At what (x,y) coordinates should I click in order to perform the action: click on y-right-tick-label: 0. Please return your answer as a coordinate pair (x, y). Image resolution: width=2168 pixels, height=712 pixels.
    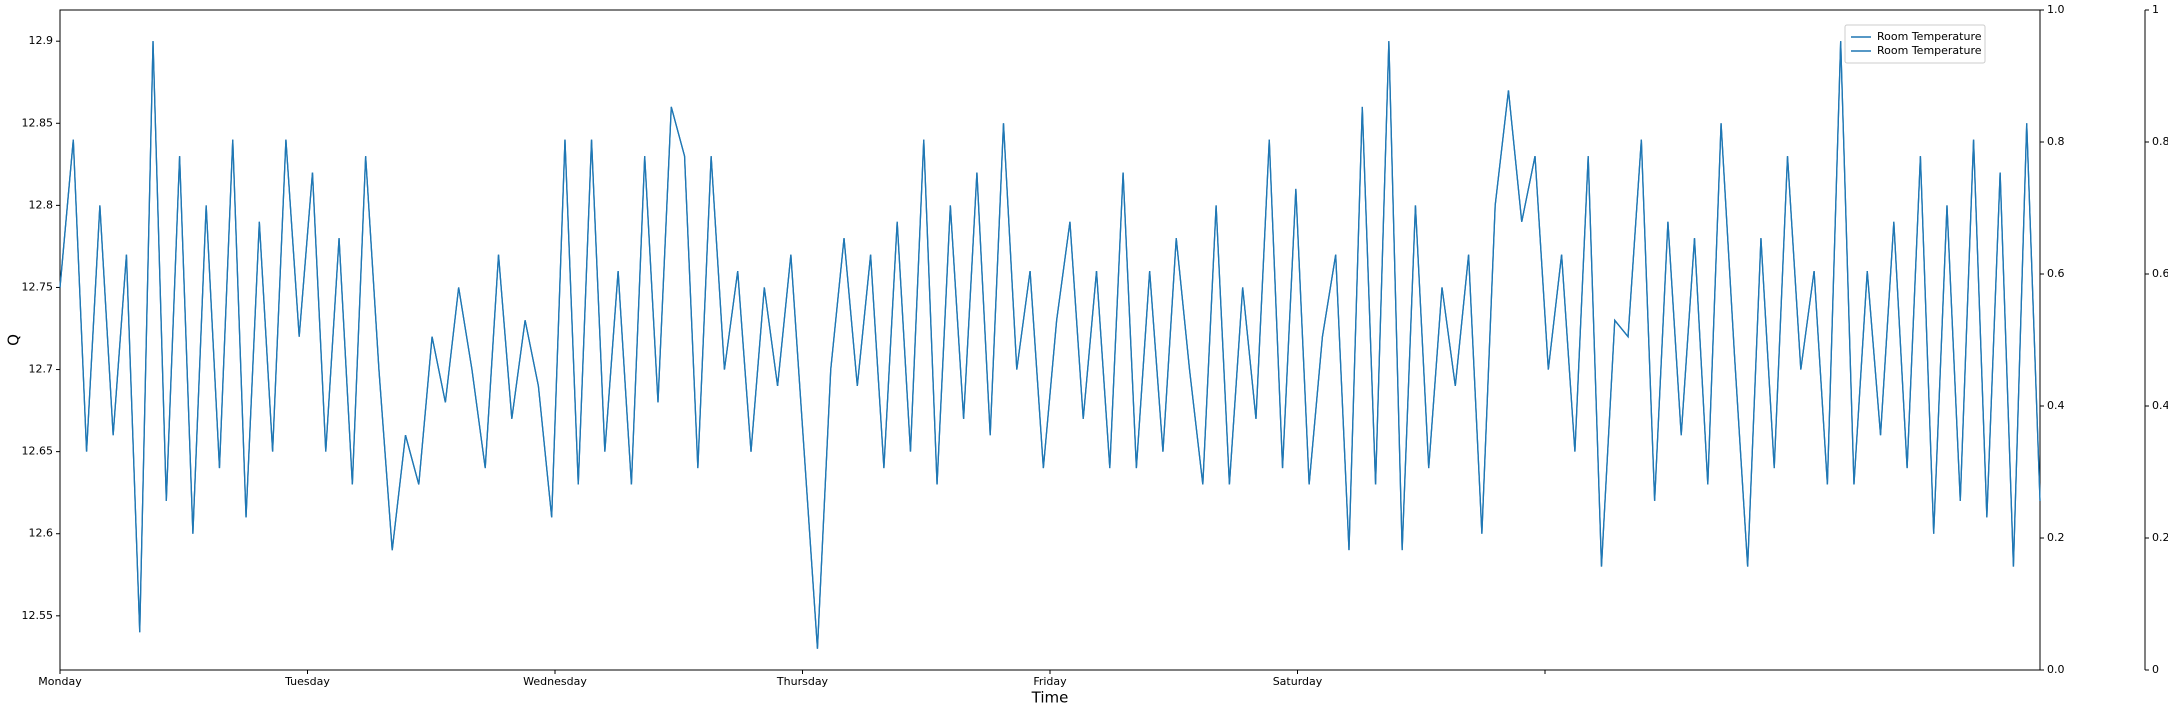
    Looking at the image, I should click on (2155, 669).